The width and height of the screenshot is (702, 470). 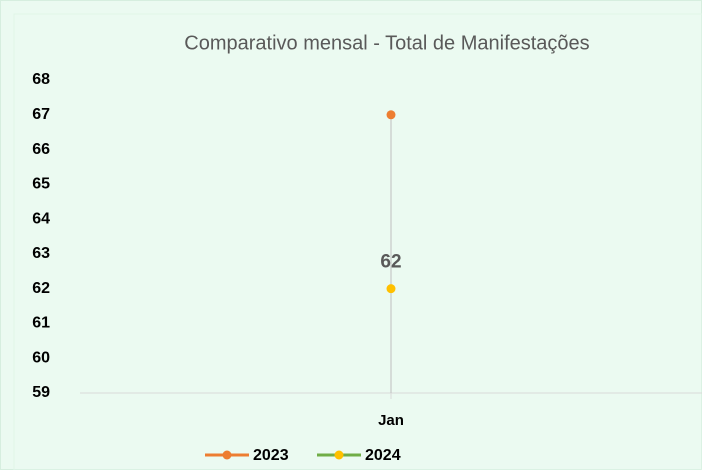 I want to click on y-tick-label: 60, so click(x=41, y=357).